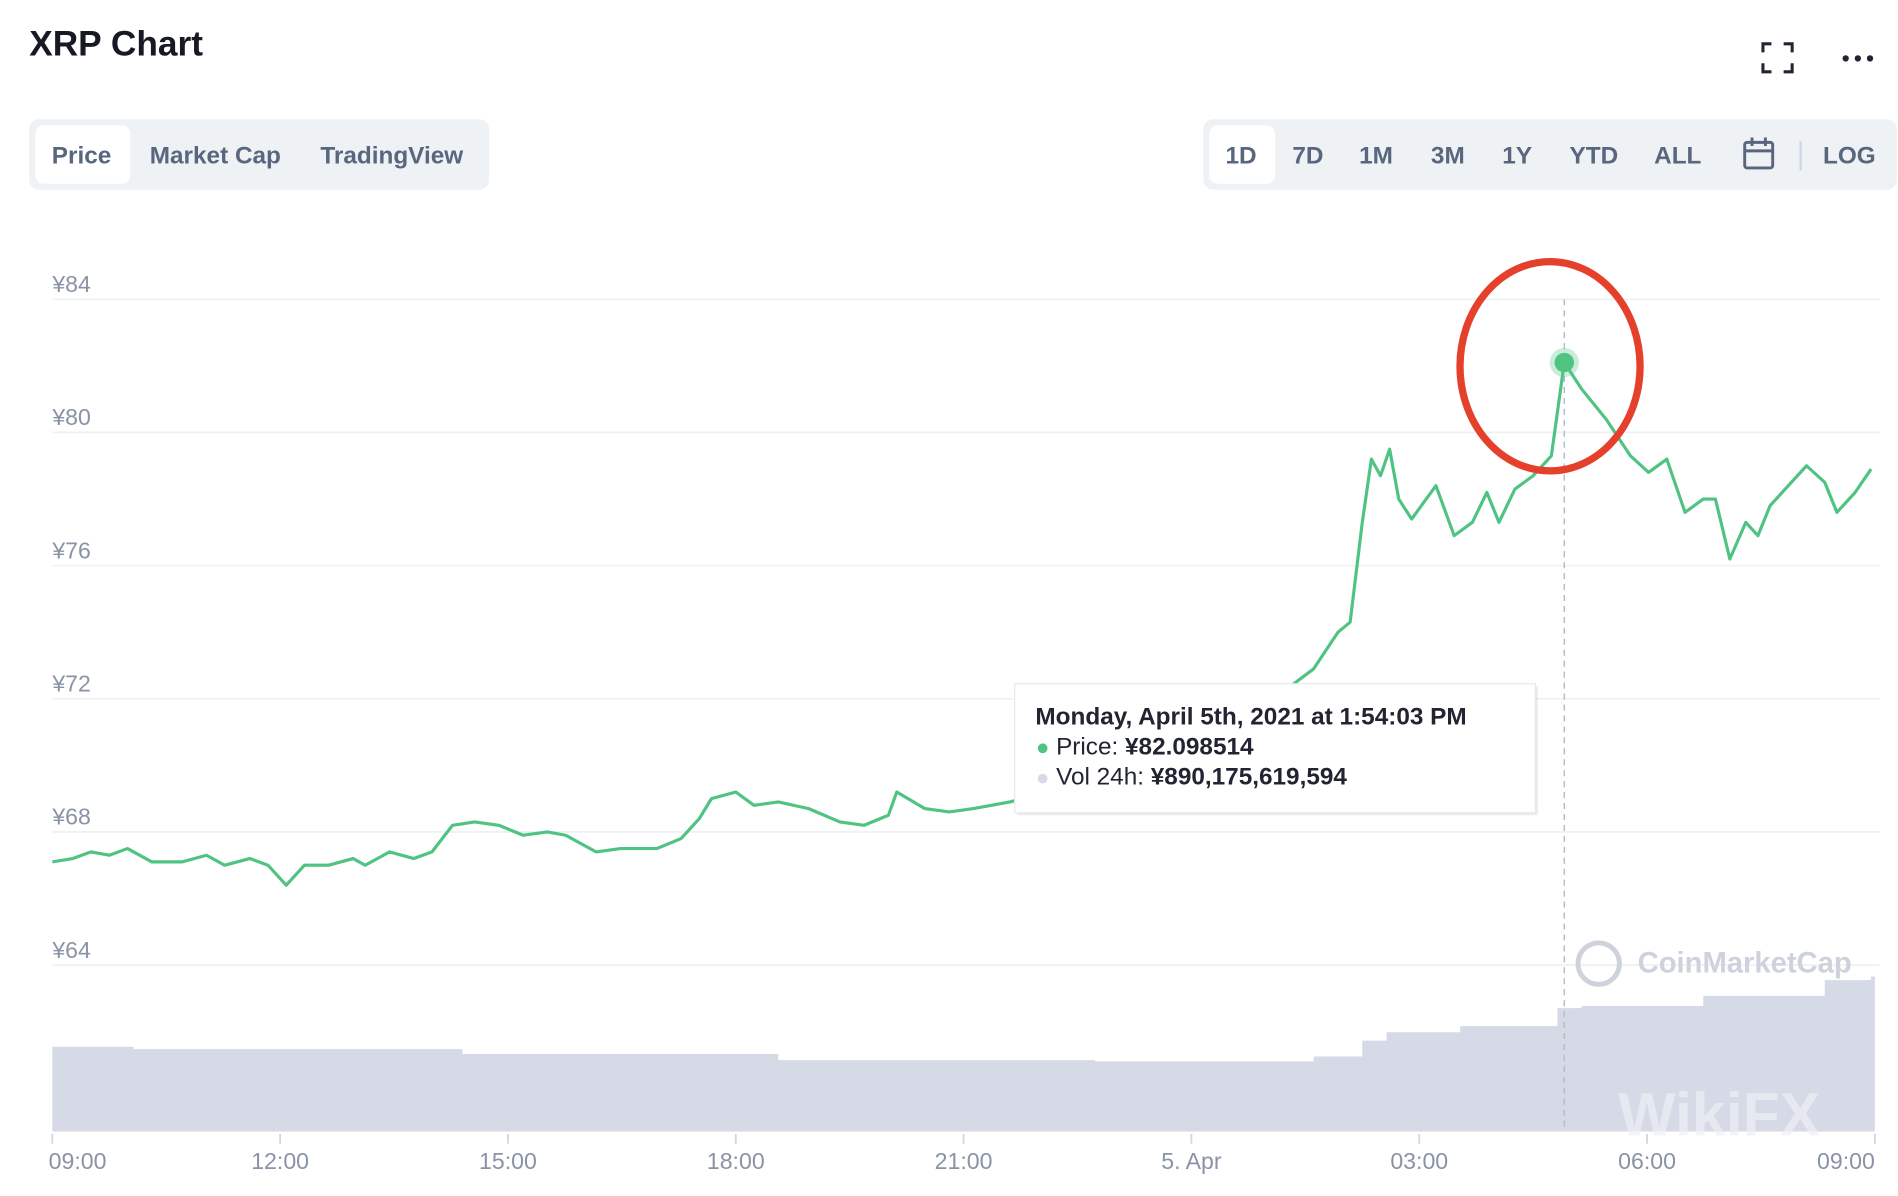 The height and width of the screenshot is (1196, 1898). I want to click on x-tick-label: 06:00, so click(1647, 1161).